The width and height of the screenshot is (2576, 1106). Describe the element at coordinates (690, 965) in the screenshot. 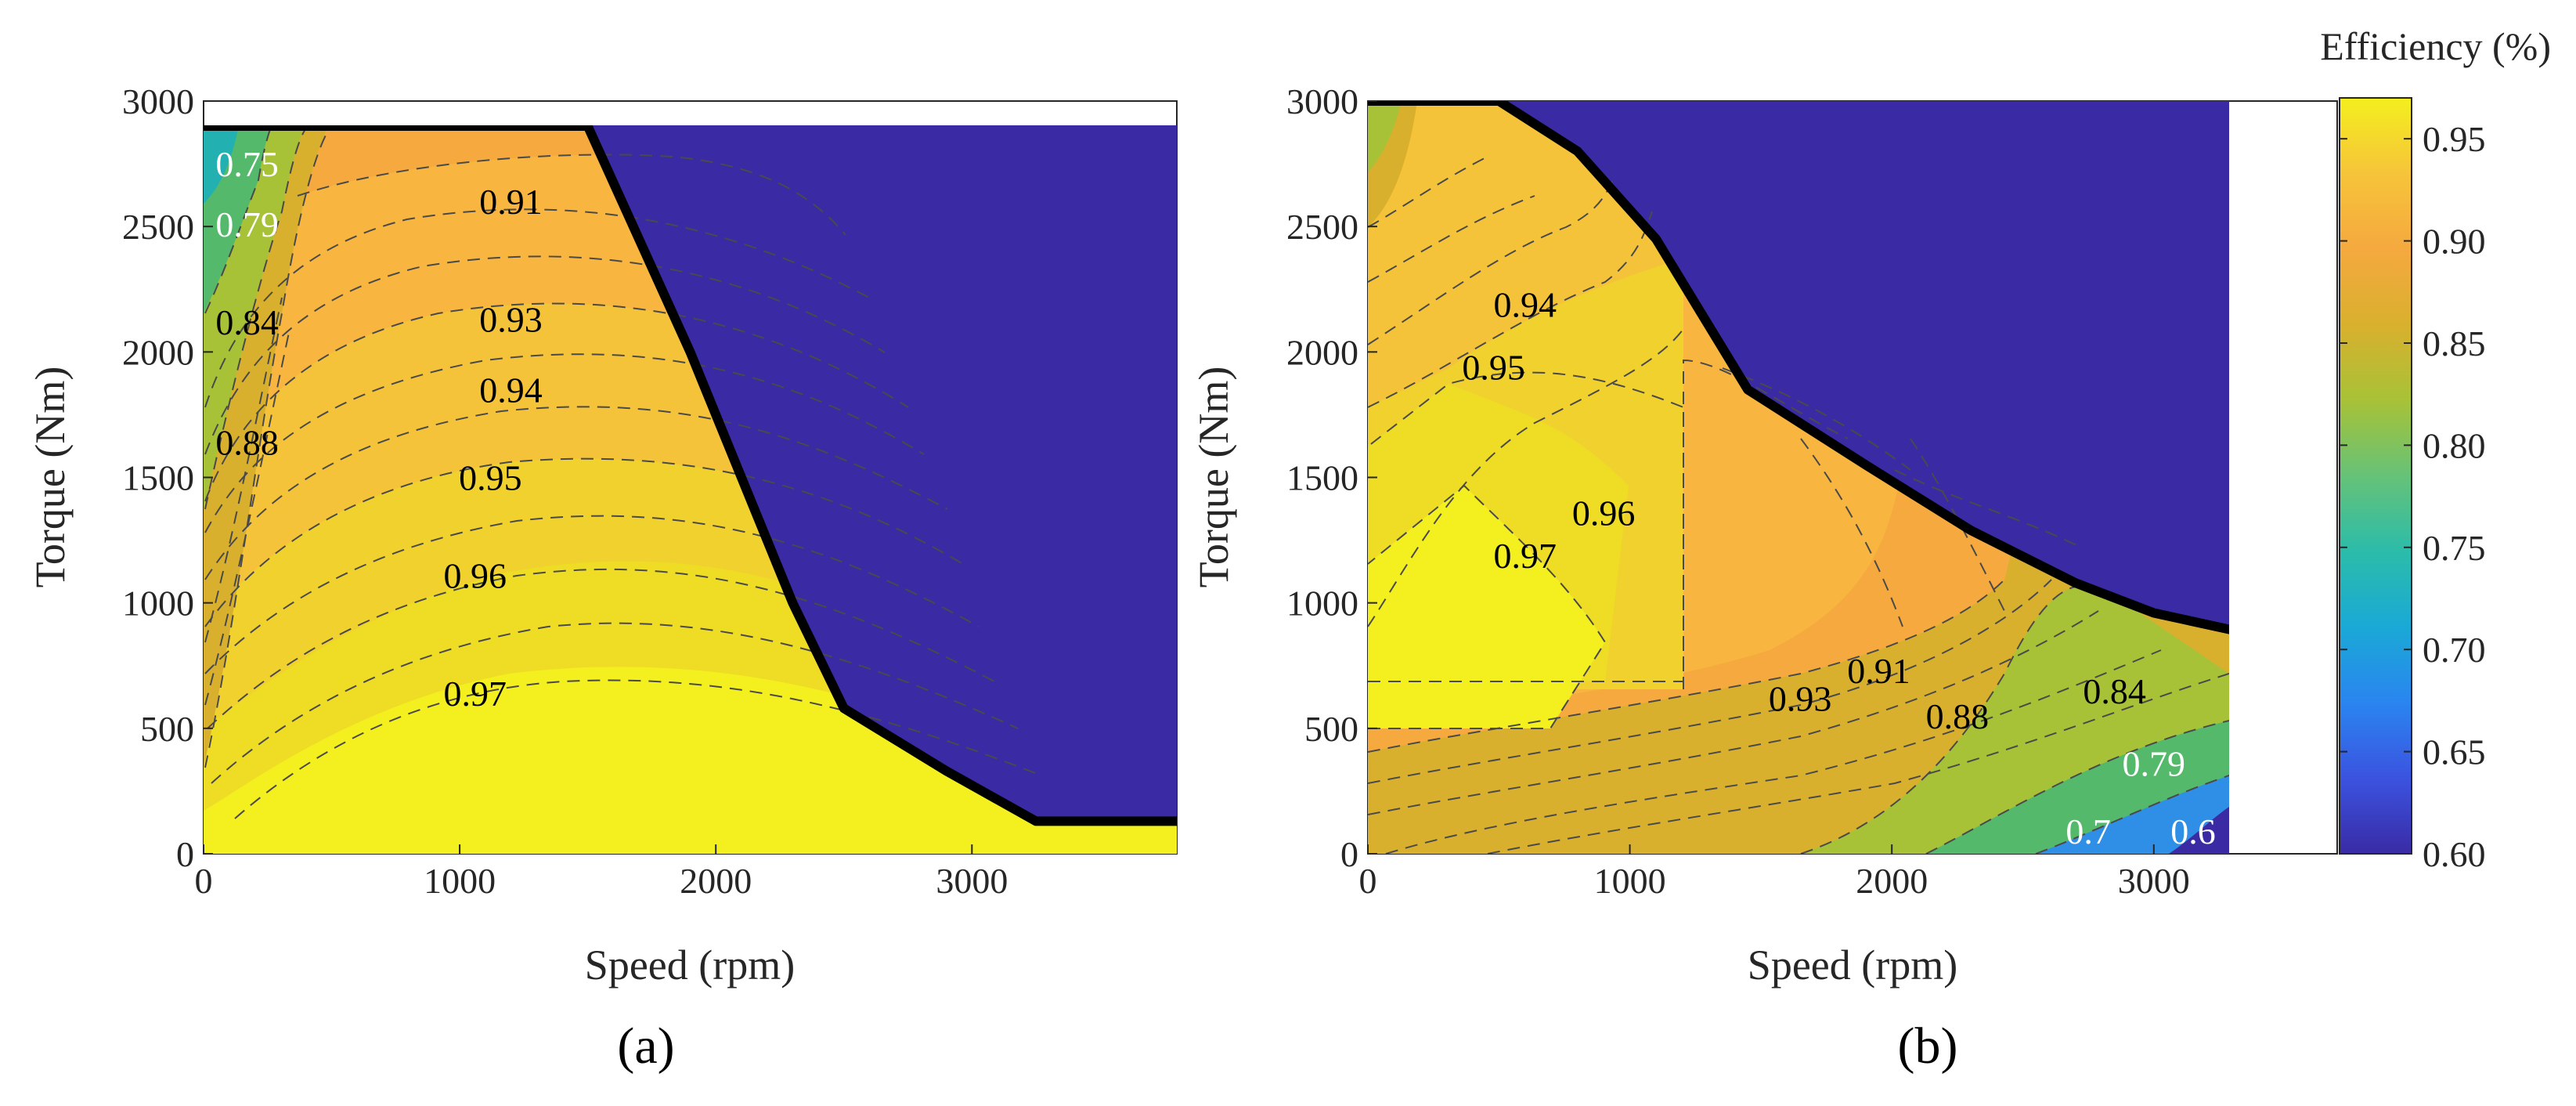

I see `x-axis-label-a: Speed (rpm)` at that location.